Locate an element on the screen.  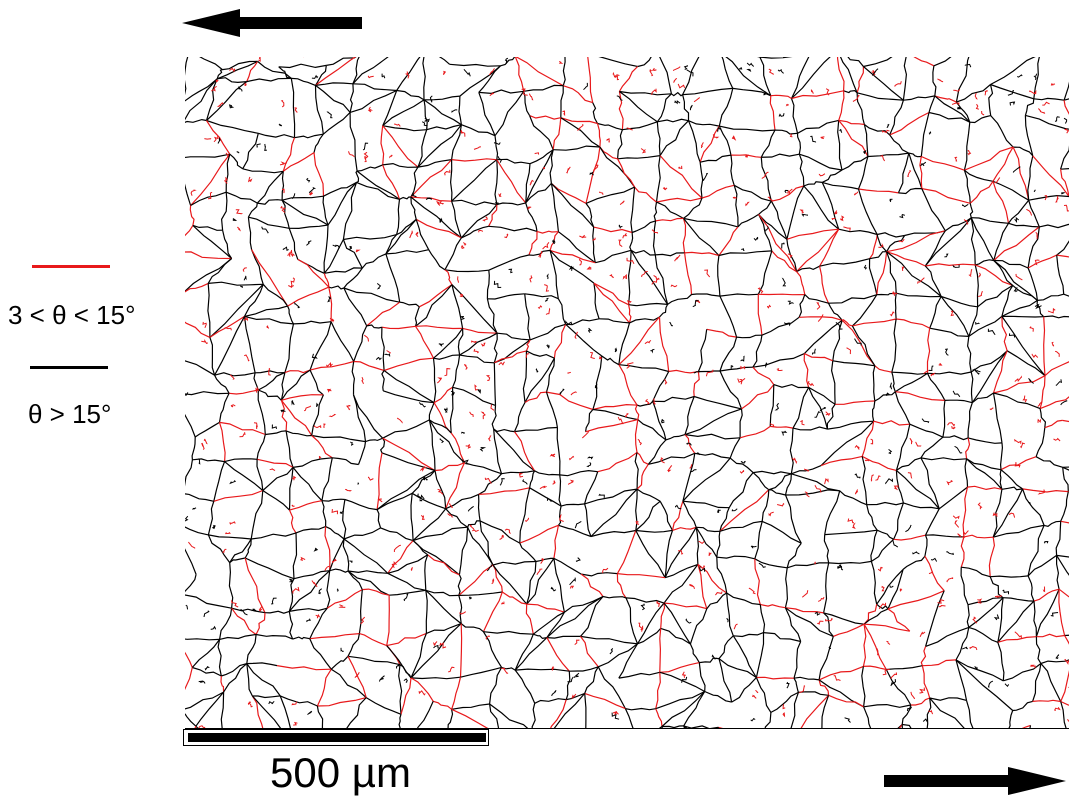
low-angle-boundary-swatch is located at coordinates (71, 266).